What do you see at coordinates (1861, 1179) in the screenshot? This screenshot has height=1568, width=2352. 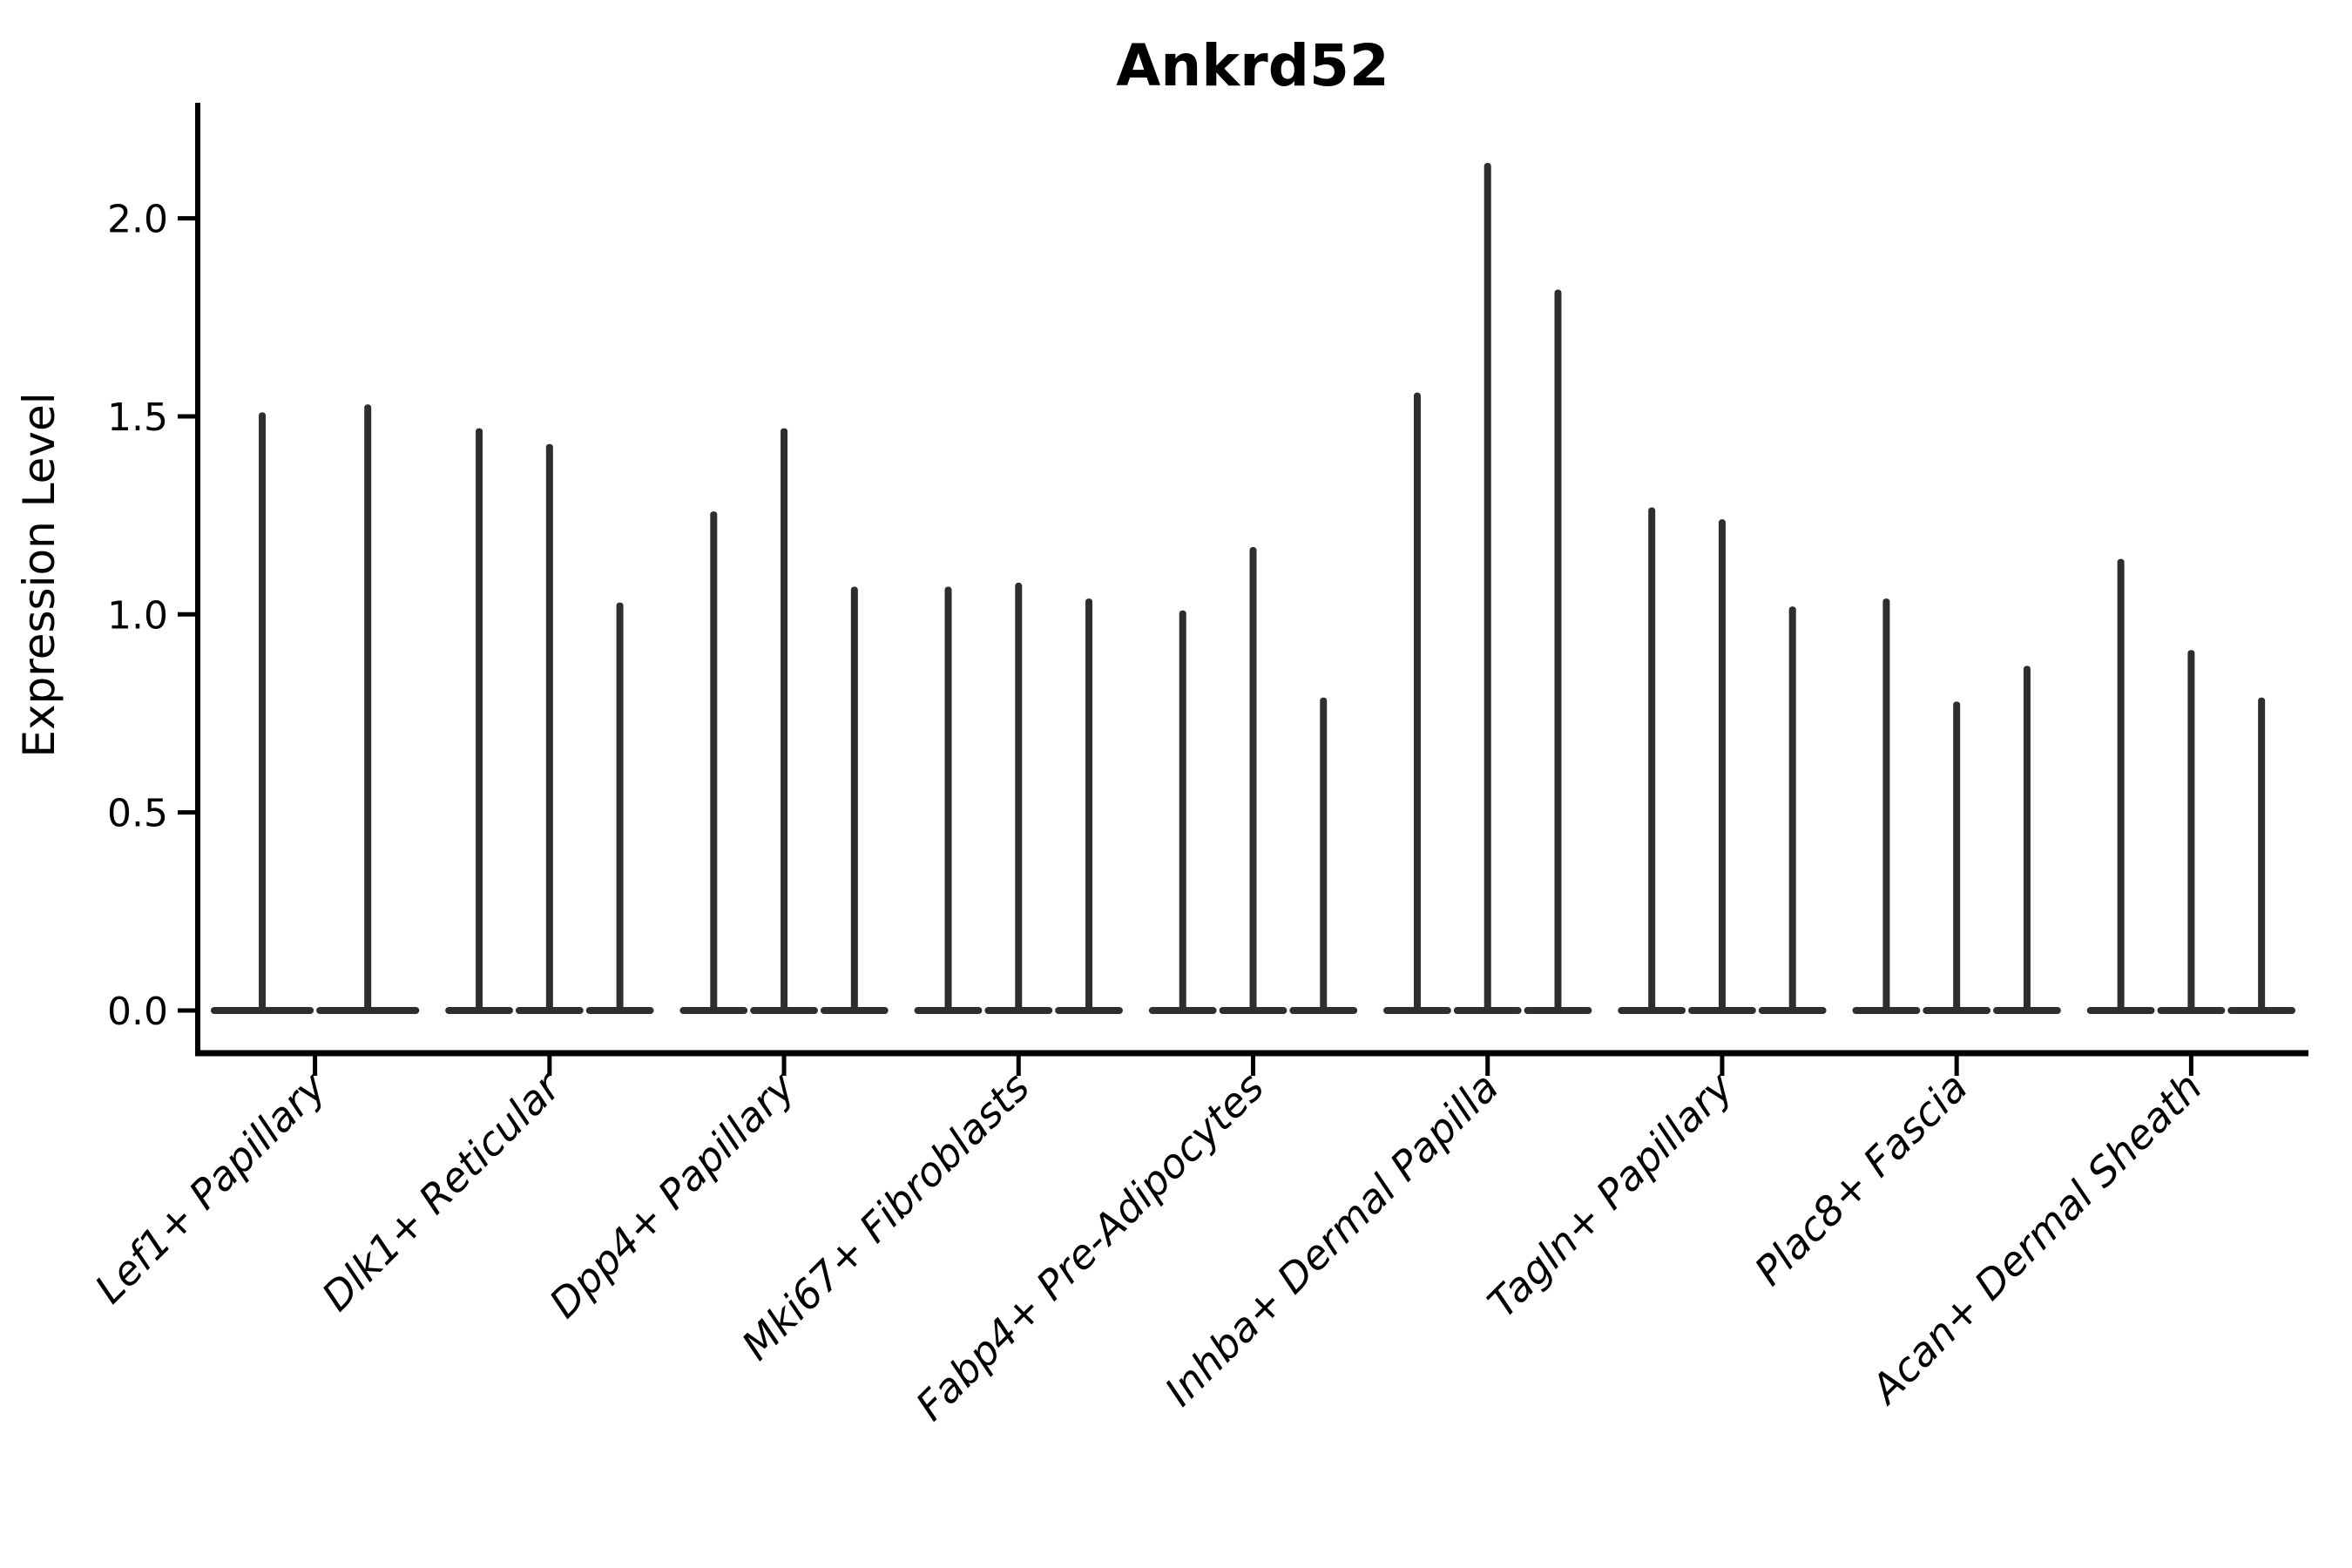 I see `x-tick-label: Plac8+ Fascia` at bounding box center [1861, 1179].